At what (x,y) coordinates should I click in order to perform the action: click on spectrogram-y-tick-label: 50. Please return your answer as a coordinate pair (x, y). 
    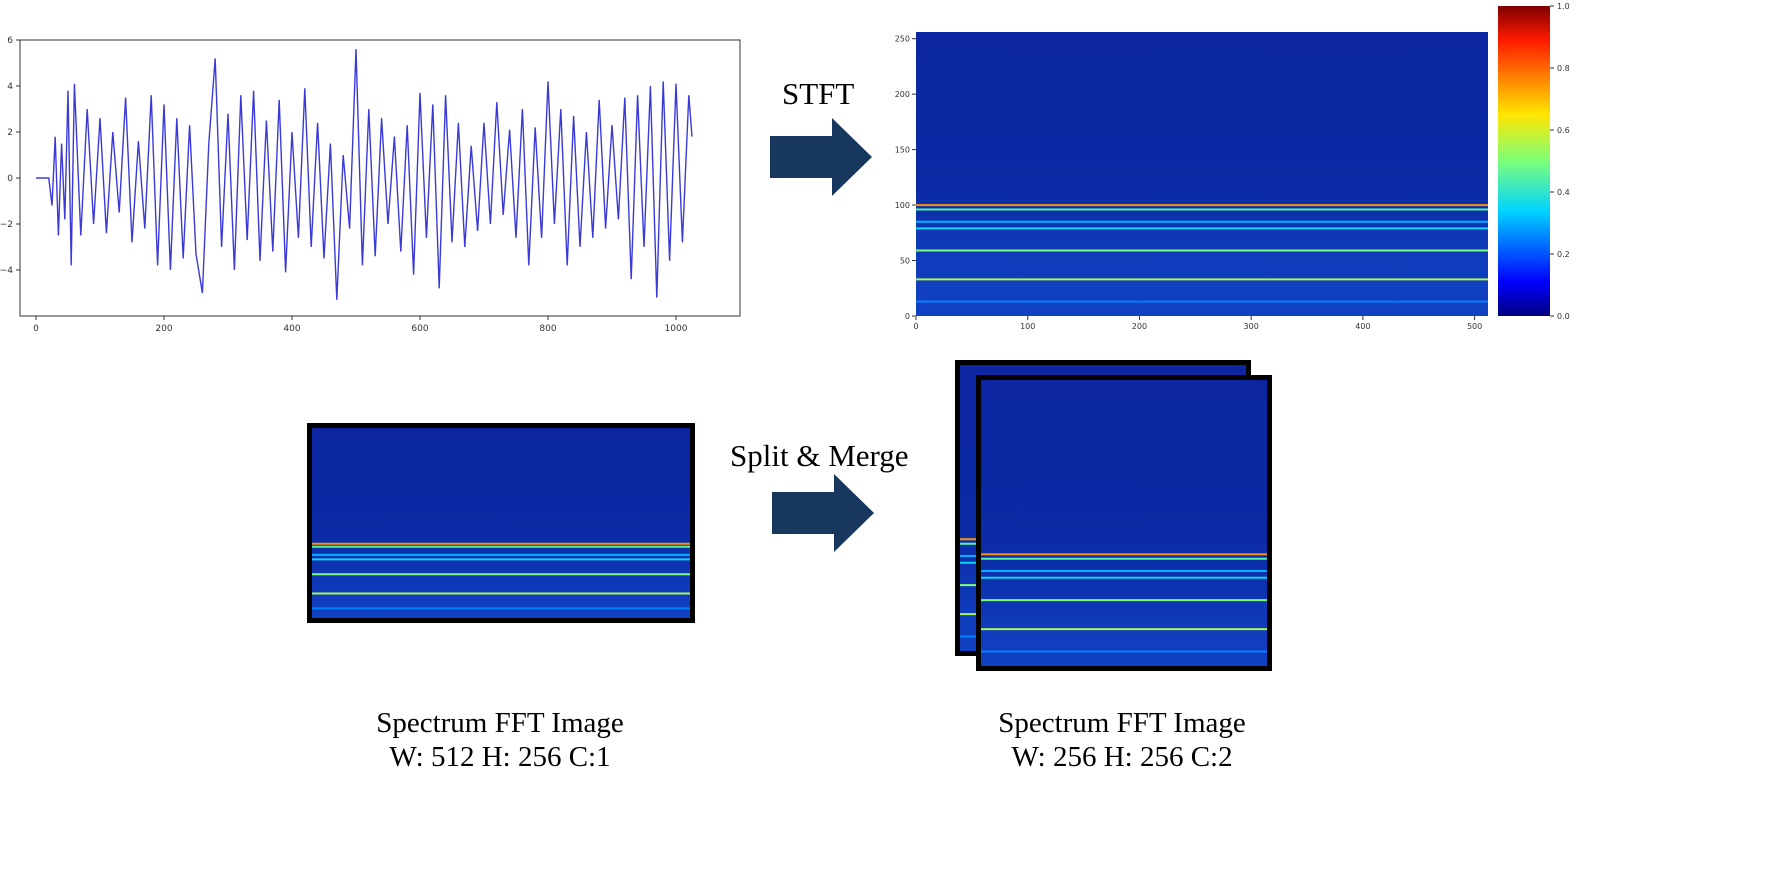
    Looking at the image, I should click on (905, 261).